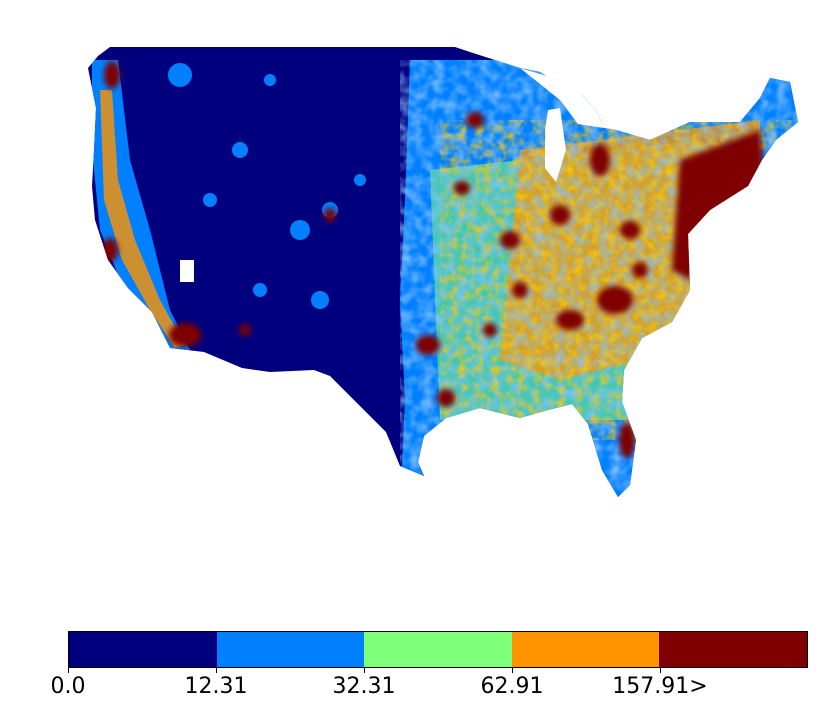 This screenshot has width=830, height=710. Describe the element at coordinates (660, 686) in the screenshot. I see `legend-tick-label: 157.91>` at that location.